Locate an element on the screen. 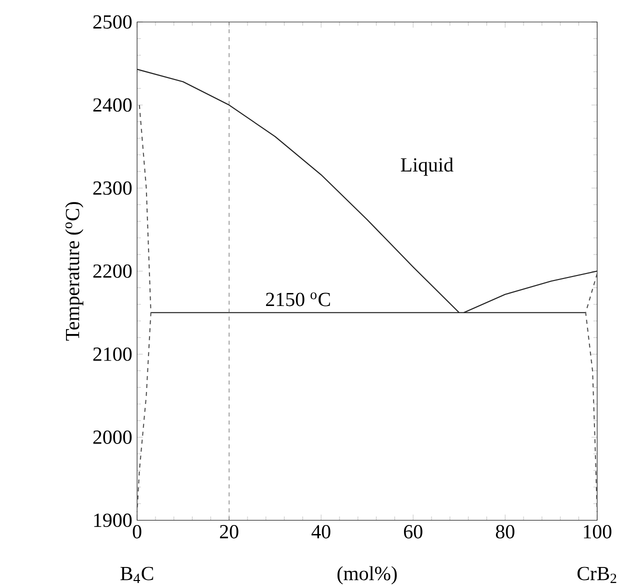 The width and height of the screenshot is (632, 586). x-tick-label: 0 is located at coordinates (137, 531).